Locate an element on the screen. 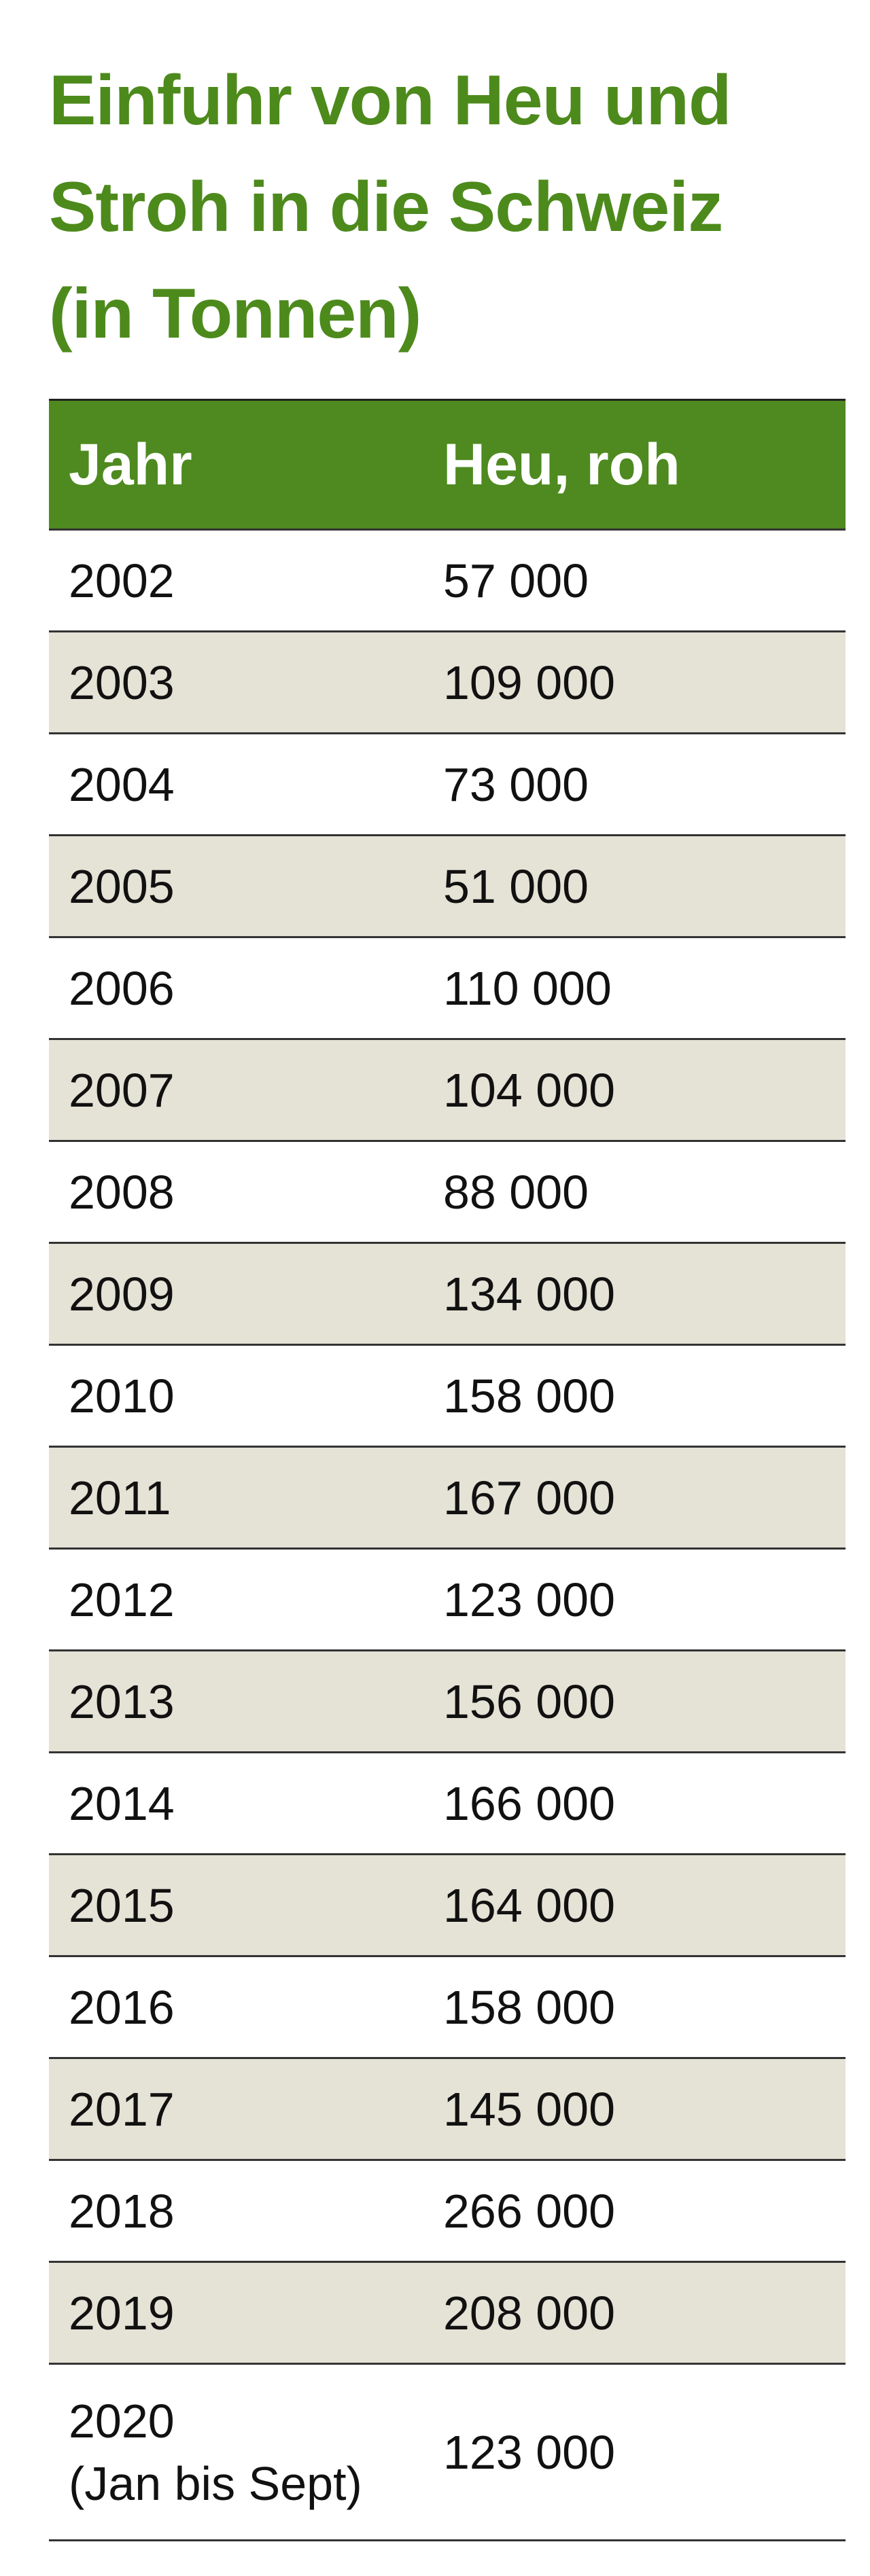  table-row: 2013 156 000 is located at coordinates (447, 1702).